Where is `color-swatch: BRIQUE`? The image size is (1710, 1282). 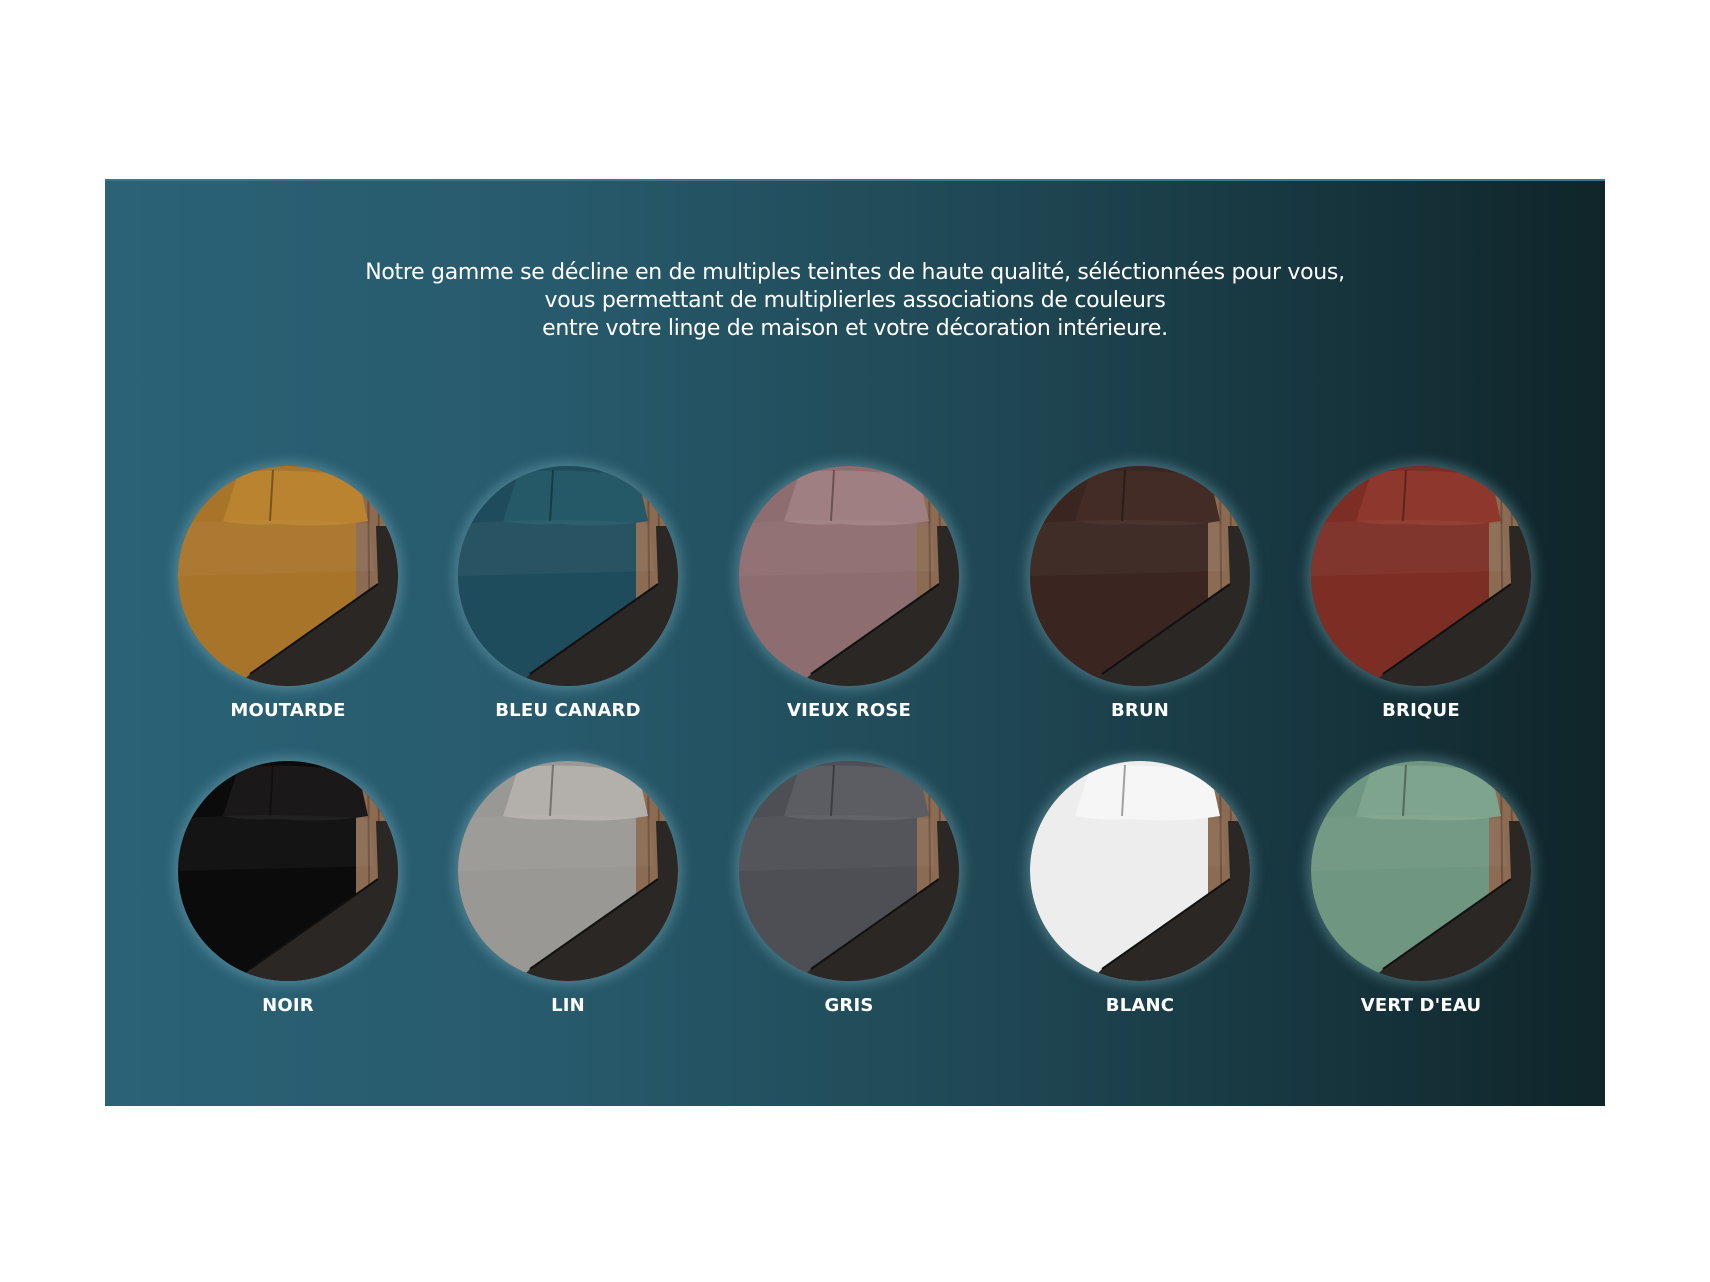
color-swatch: BRIQUE is located at coordinates (1421, 611).